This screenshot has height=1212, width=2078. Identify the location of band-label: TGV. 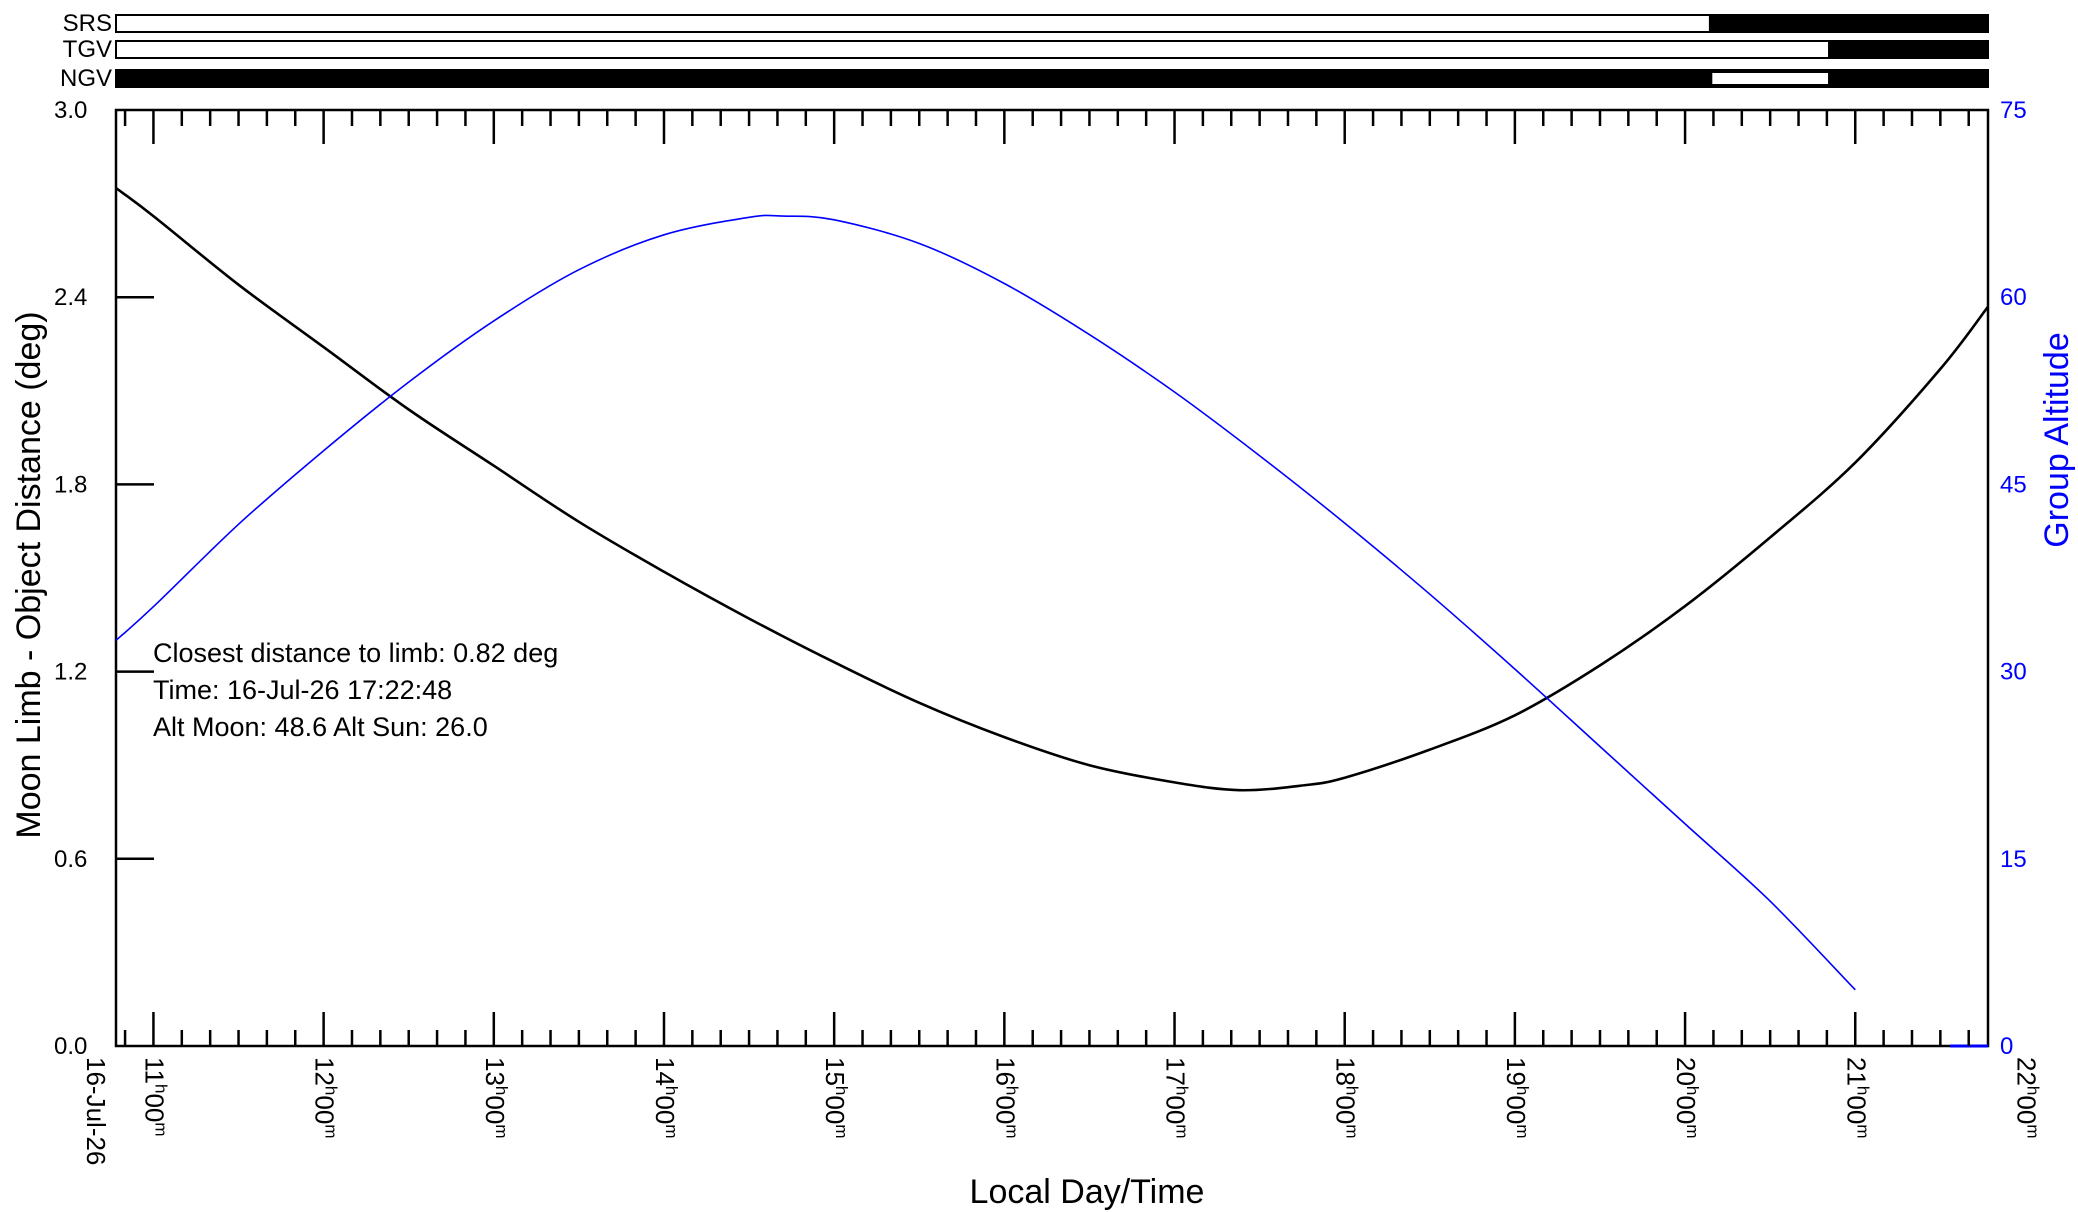
(87, 49).